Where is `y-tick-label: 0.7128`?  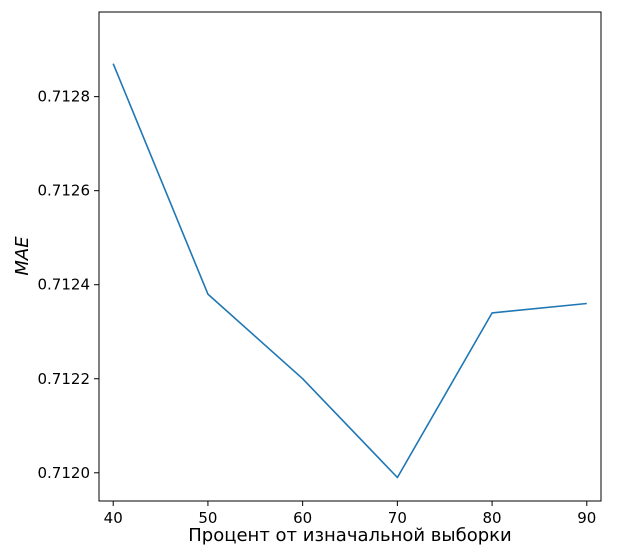
y-tick-label: 0.7128 is located at coordinates (64, 97).